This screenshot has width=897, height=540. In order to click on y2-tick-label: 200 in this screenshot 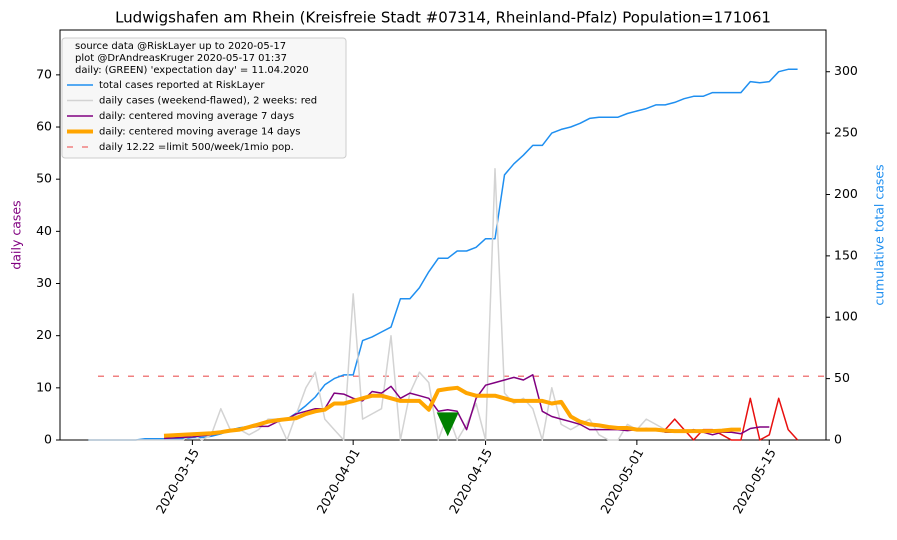, I will do `click(846, 193)`.